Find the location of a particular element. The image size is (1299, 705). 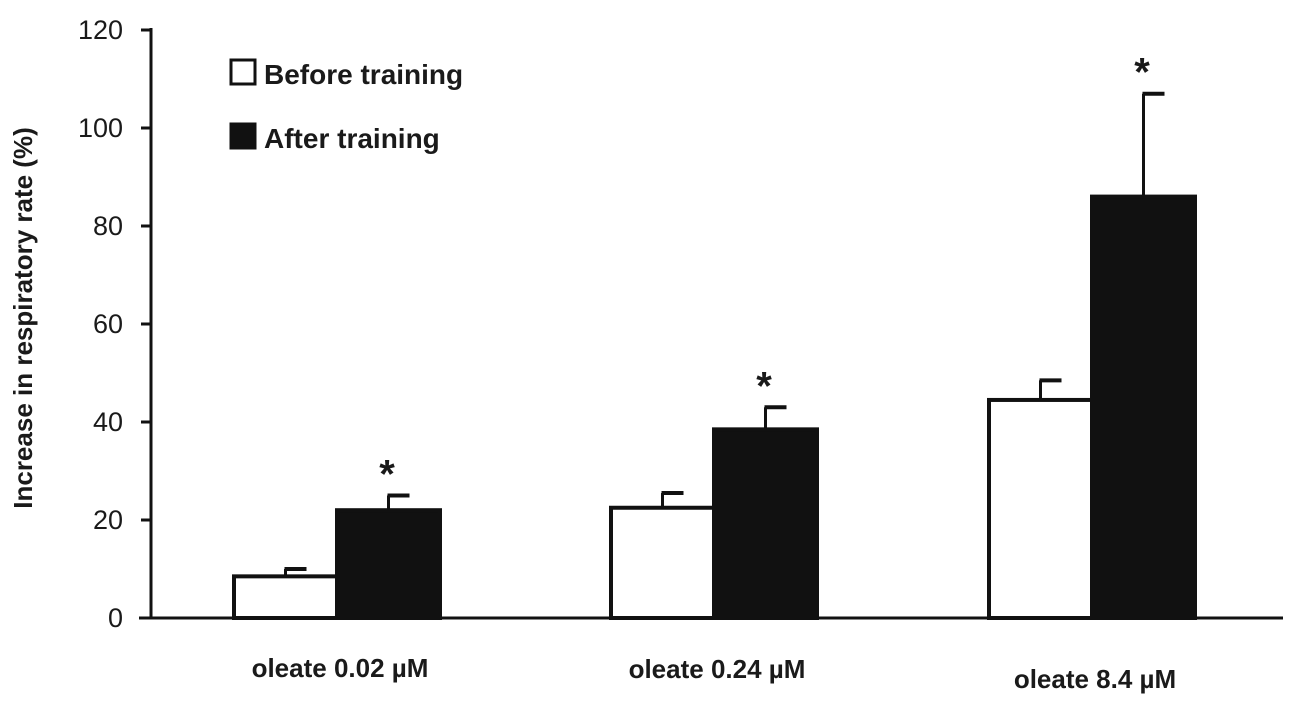

y-tick-label: 20 is located at coordinates (108, 520).